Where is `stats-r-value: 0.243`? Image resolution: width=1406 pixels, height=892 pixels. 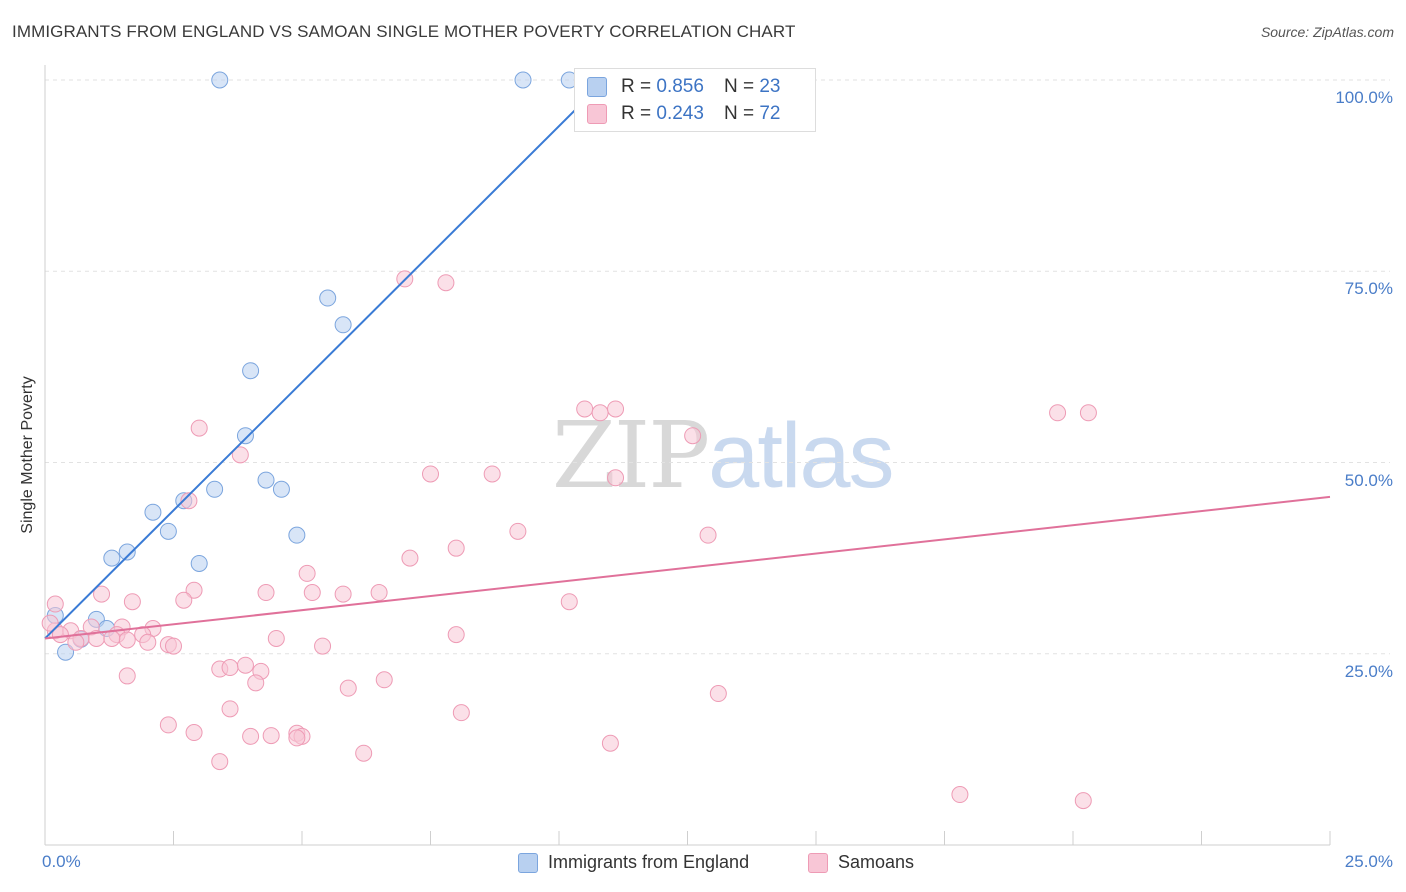 stats-r-value: 0.243 is located at coordinates (680, 113).